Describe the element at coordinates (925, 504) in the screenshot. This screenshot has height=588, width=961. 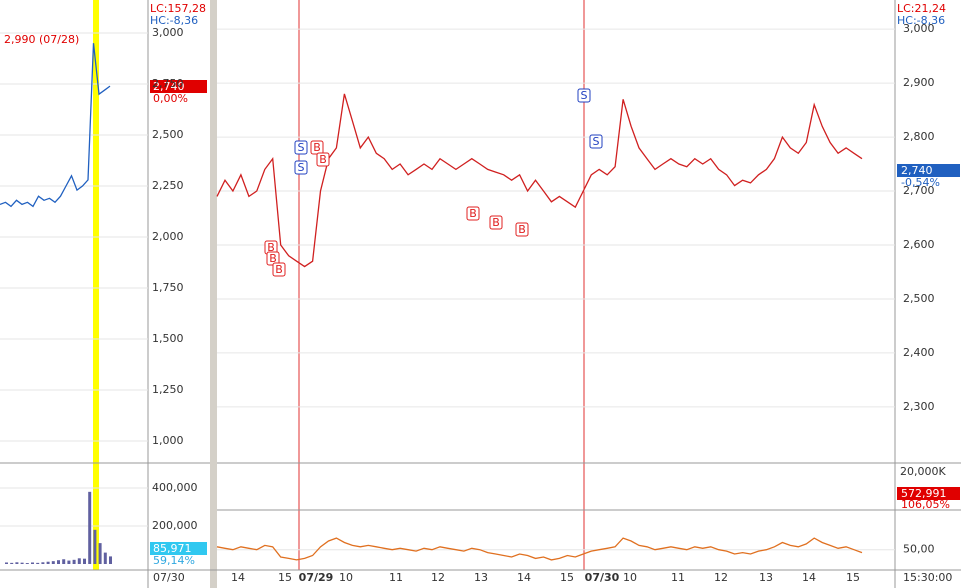
I see `right-ratio-tag: 106,05%` at that location.